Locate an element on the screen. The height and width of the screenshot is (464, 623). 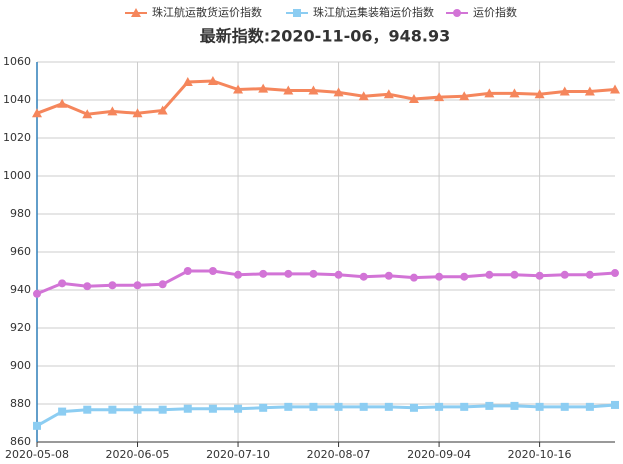
y-tick-label: 1060 is located at coordinates (17, 61).